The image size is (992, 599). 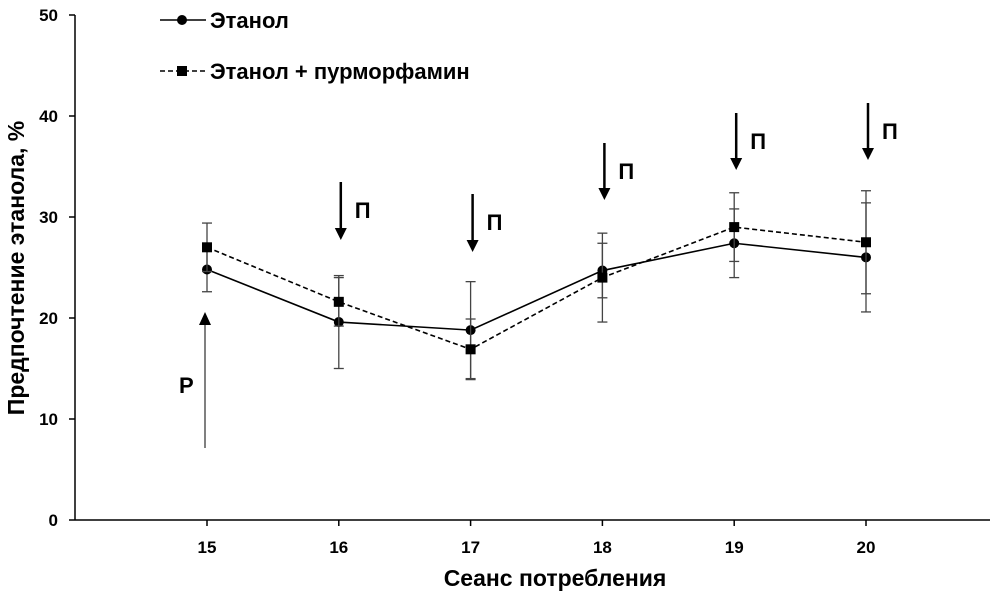 What do you see at coordinates (48, 15) in the screenshot?
I see `y-tick-label: 50` at bounding box center [48, 15].